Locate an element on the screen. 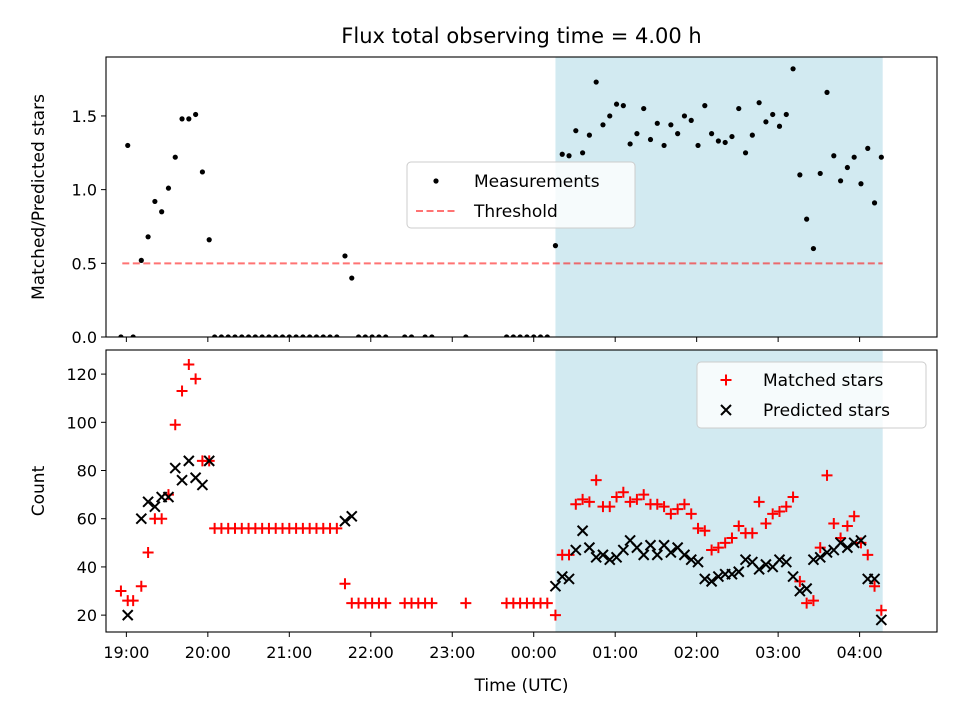 This screenshot has height=720, width=960. legend-measurement-marker is located at coordinates (436, 181).